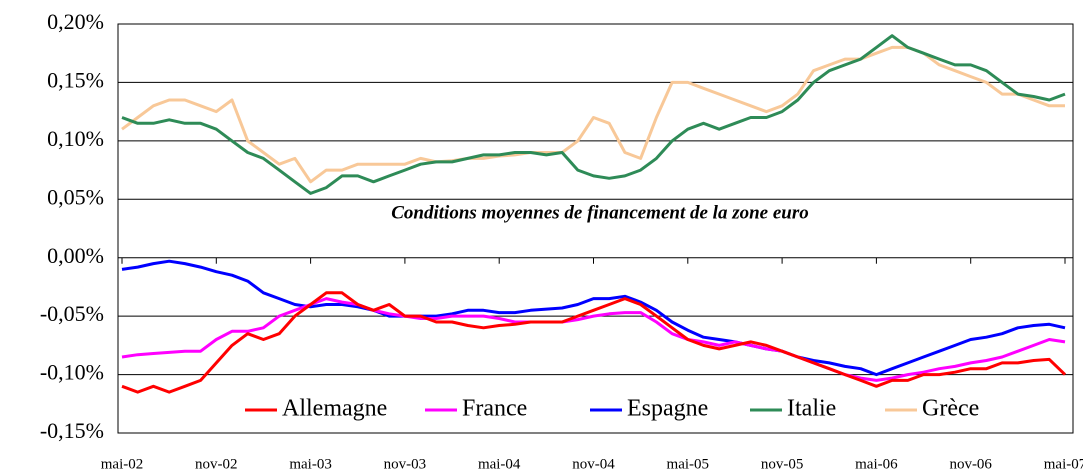 Image resolution: width=1083 pixels, height=476 pixels. Describe the element at coordinates (950, 409) in the screenshot. I see `legend-label: Grèce` at that location.